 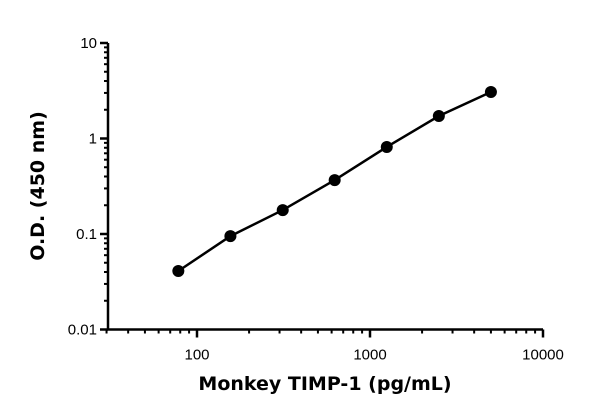 What do you see at coordinates (196, 355) in the screenshot?
I see `x-tick-label: 100` at bounding box center [196, 355].